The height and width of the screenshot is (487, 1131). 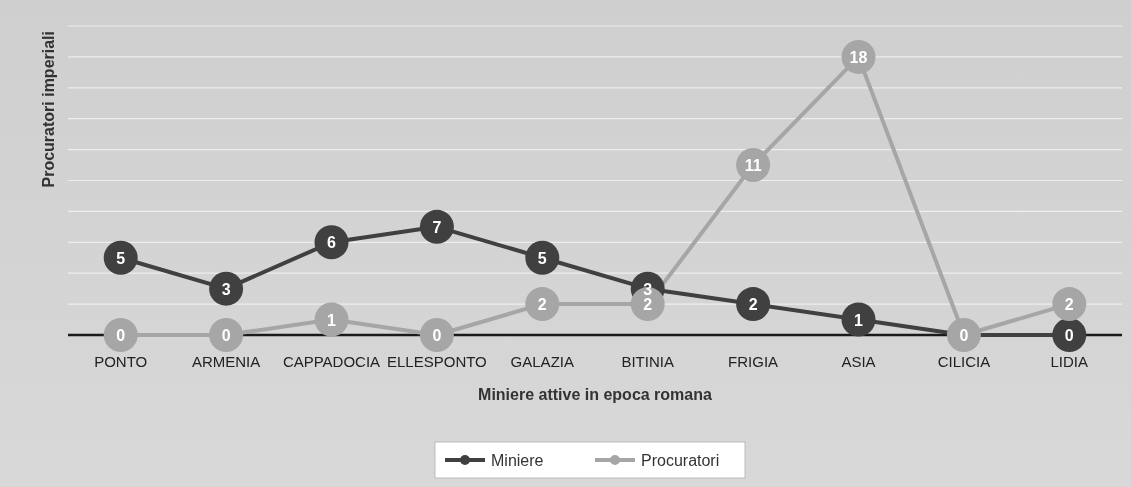 I want to click on data-label: 7, so click(x=437, y=227).